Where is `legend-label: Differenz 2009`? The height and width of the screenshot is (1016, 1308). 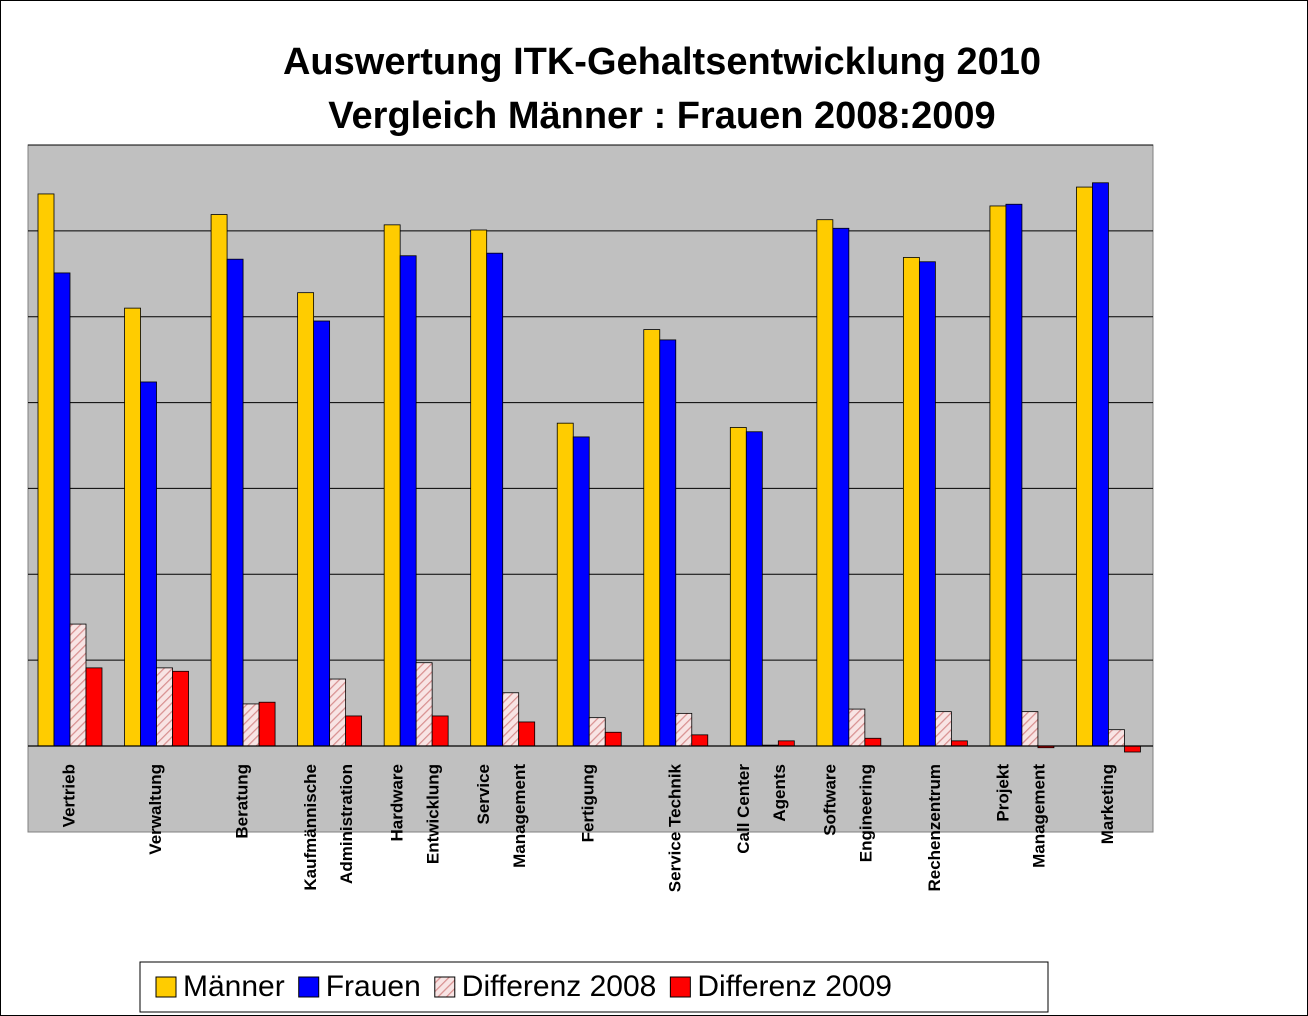 legend-label: Differenz 2009 is located at coordinates (794, 986).